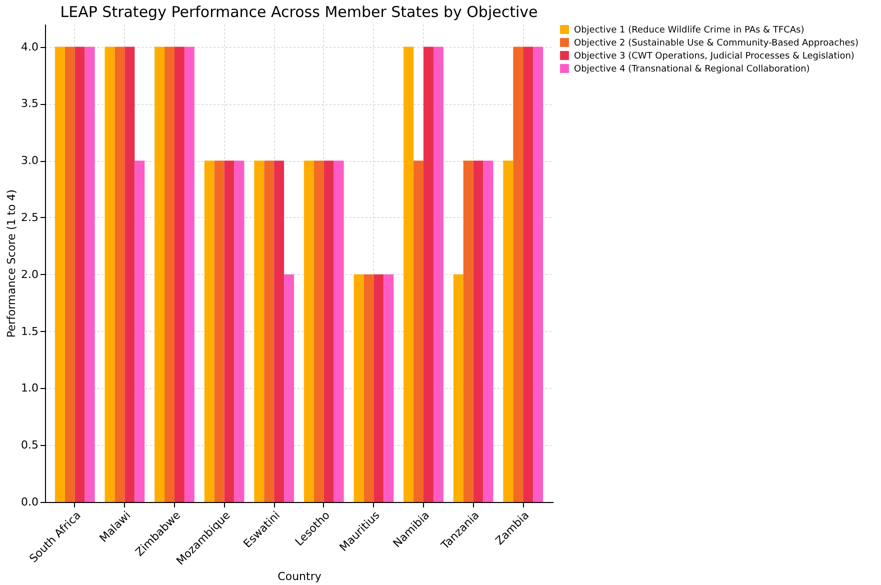 Image resolution: width=881 pixels, height=585 pixels. What do you see at coordinates (29, 217) in the screenshot?
I see `y-tick-label: 2.5` at bounding box center [29, 217].